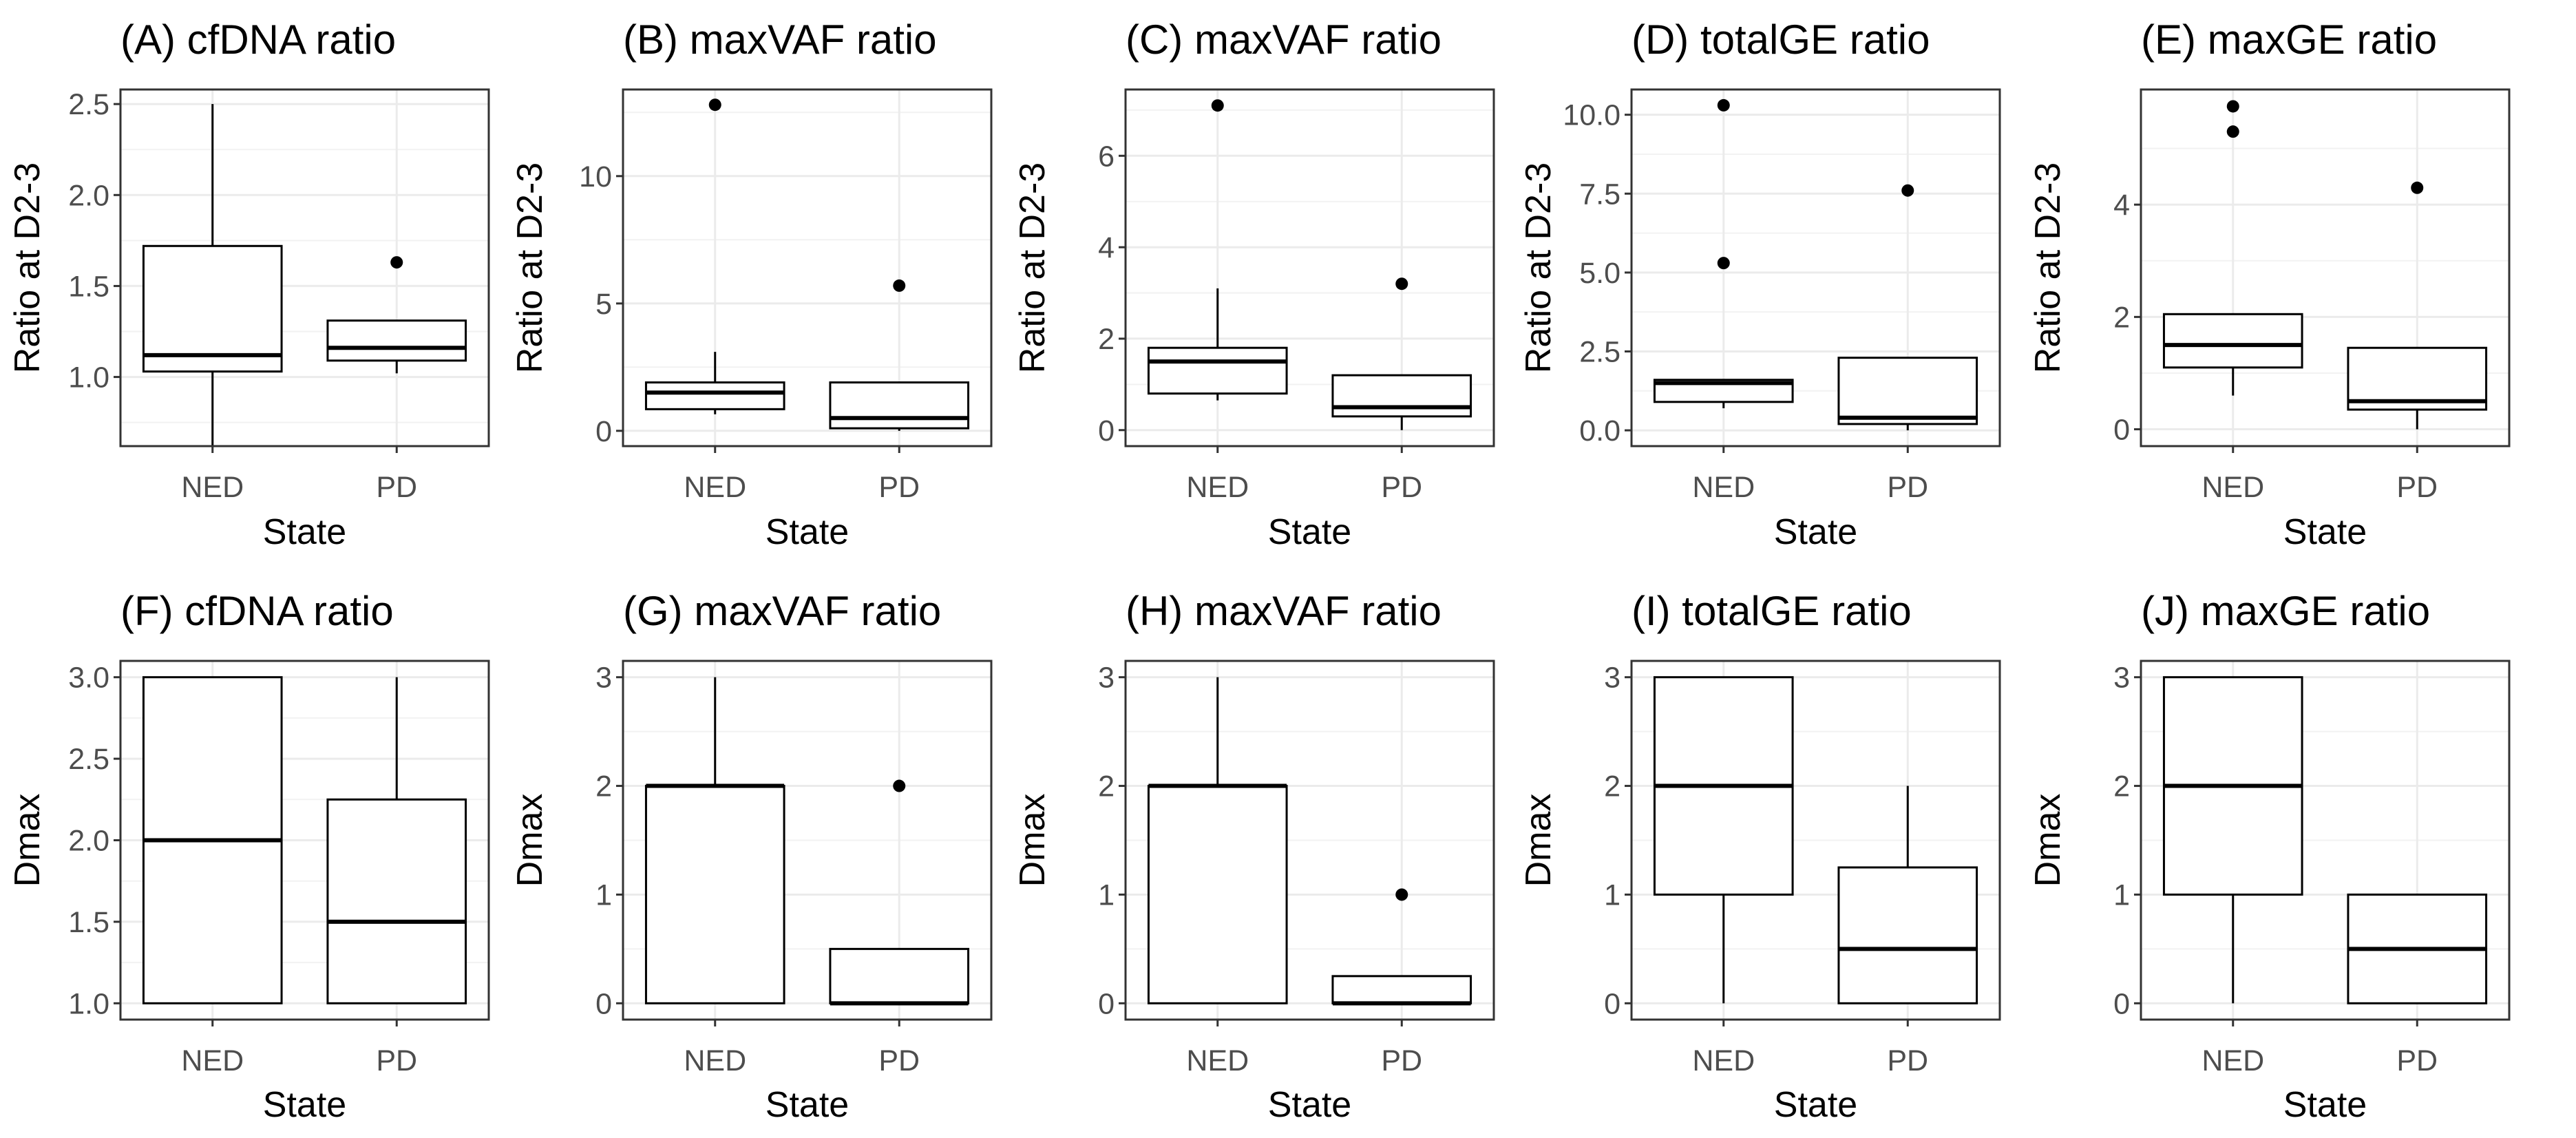 The image size is (2576, 1138). What do you see at coordinates (88, 678) in the screenshot?
I see `y-tick-label: 3.0` at bounding box center [88, 678].